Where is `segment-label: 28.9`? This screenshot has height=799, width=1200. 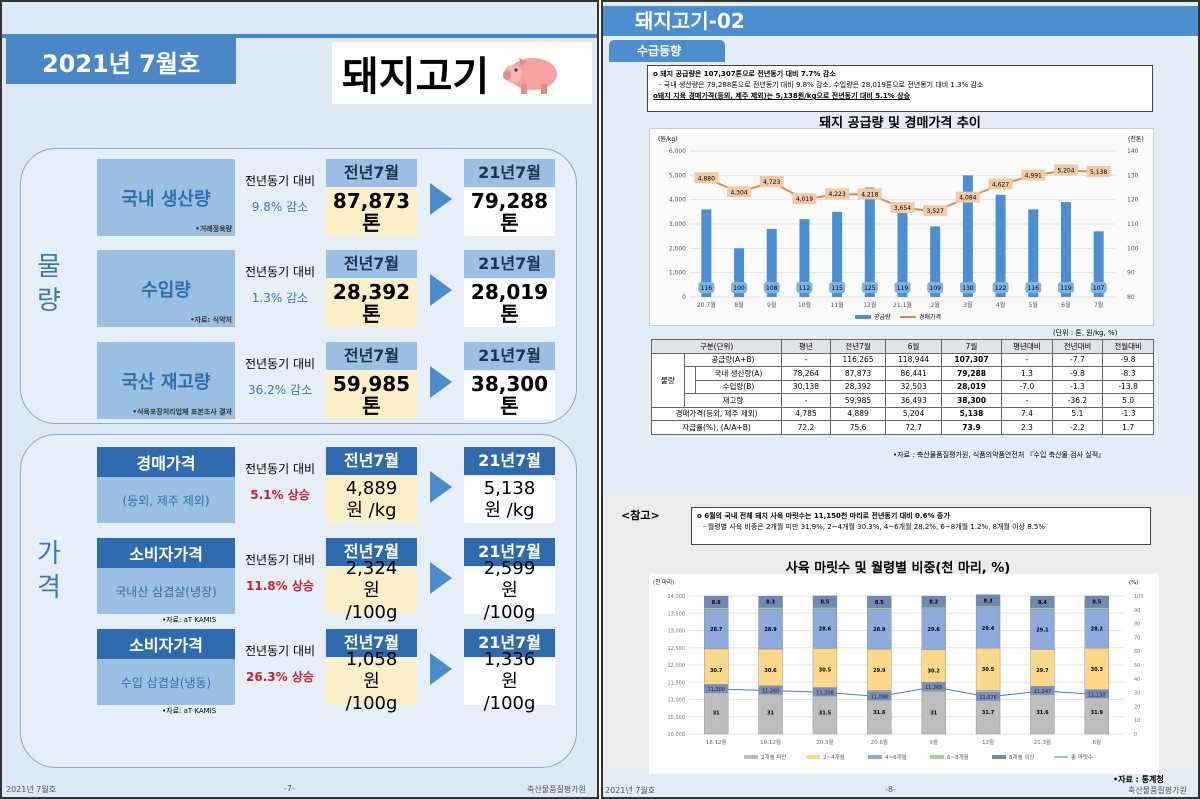
segment-label: 28.9 is located at coordinates (770, 630).